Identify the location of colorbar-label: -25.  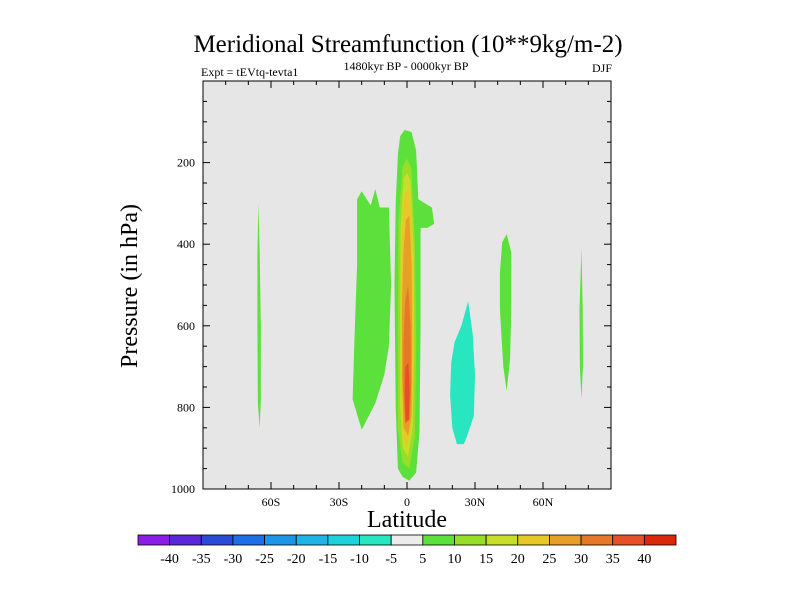
(264, 559).